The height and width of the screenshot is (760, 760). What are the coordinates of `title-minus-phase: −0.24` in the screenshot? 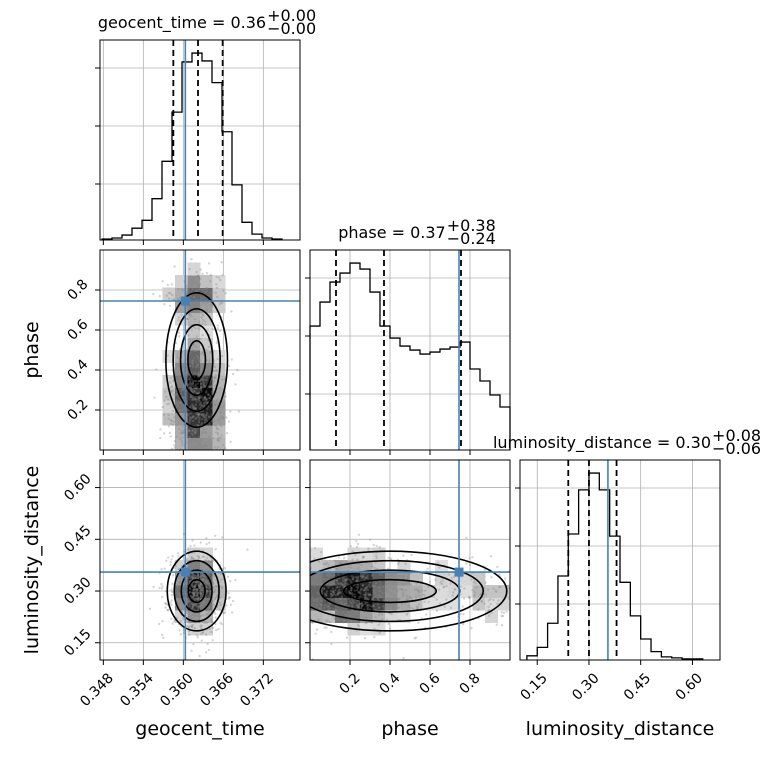 It's located at (471, 238).